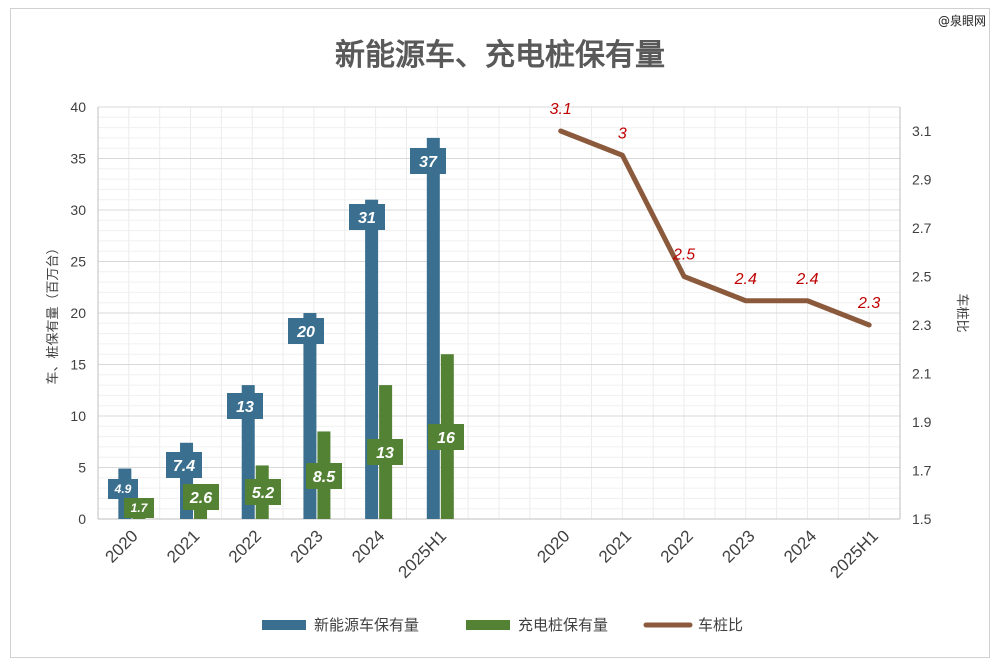 The image size is (1000, 664). I want to click on y-tick-left: 20, so click(78, 313).